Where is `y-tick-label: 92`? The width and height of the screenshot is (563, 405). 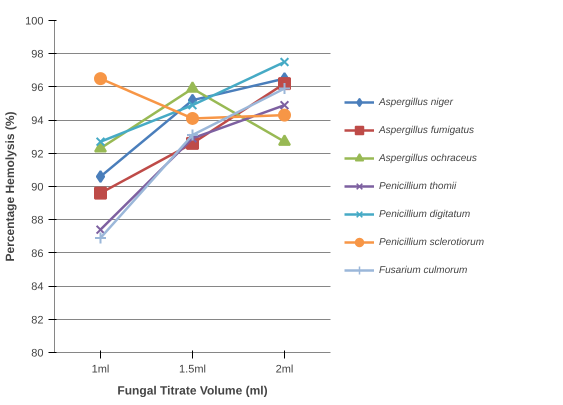
y-tick-label: 92 is located at coordinates (37, 154).